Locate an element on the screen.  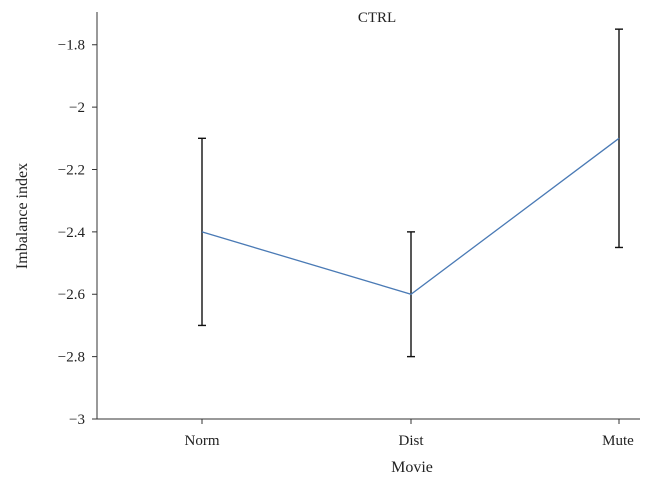
y-tick-label: −2 is located at coordinates (77, 108).